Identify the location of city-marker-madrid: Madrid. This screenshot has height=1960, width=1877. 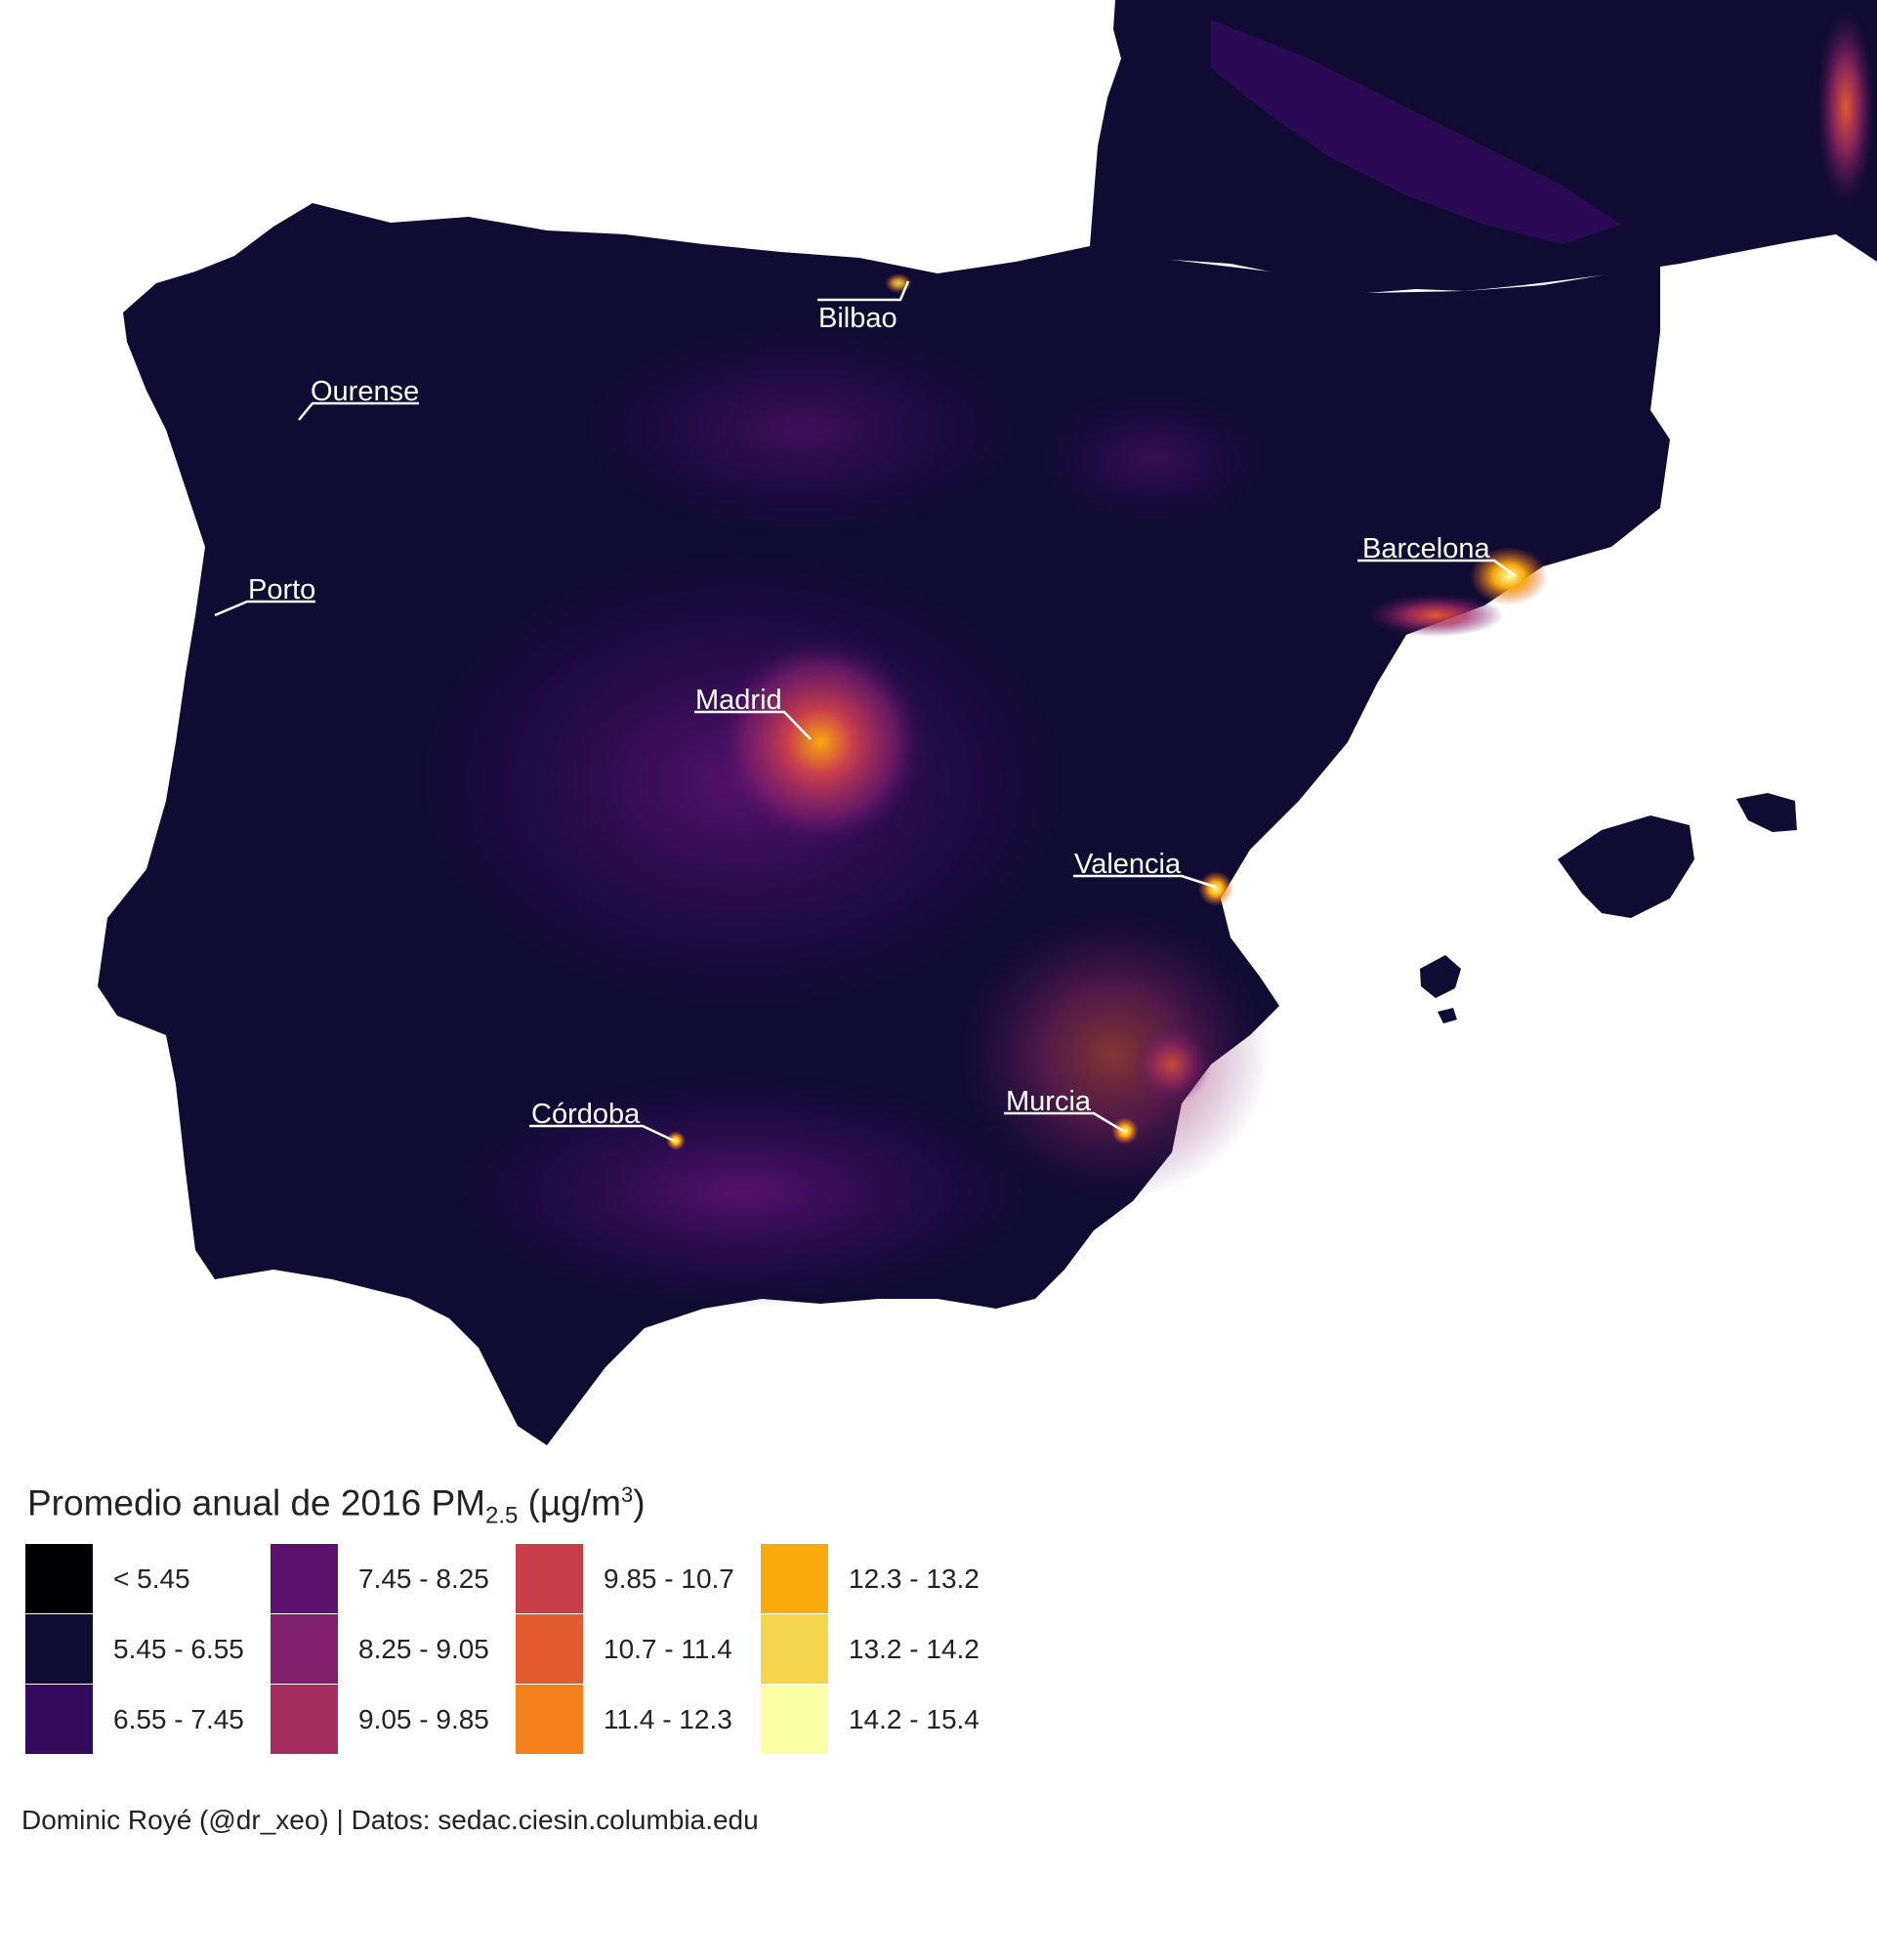
(753, 712).